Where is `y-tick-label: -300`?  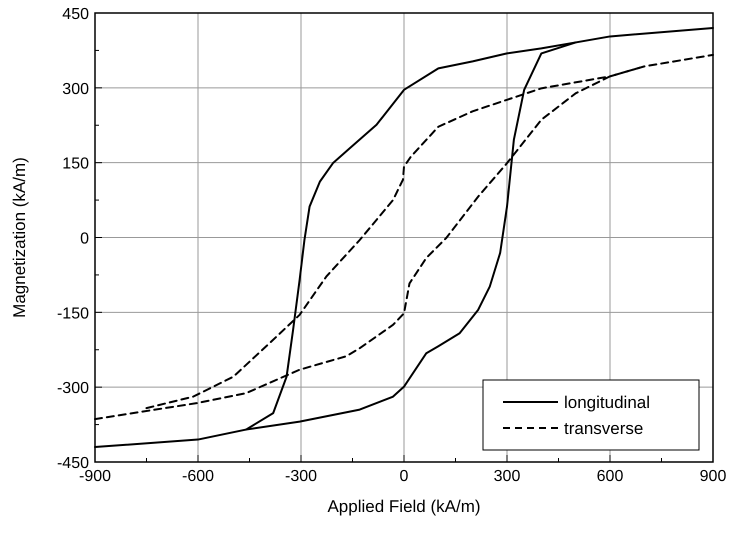 y-tick-label: -300 is located at coordinates (73, 389).